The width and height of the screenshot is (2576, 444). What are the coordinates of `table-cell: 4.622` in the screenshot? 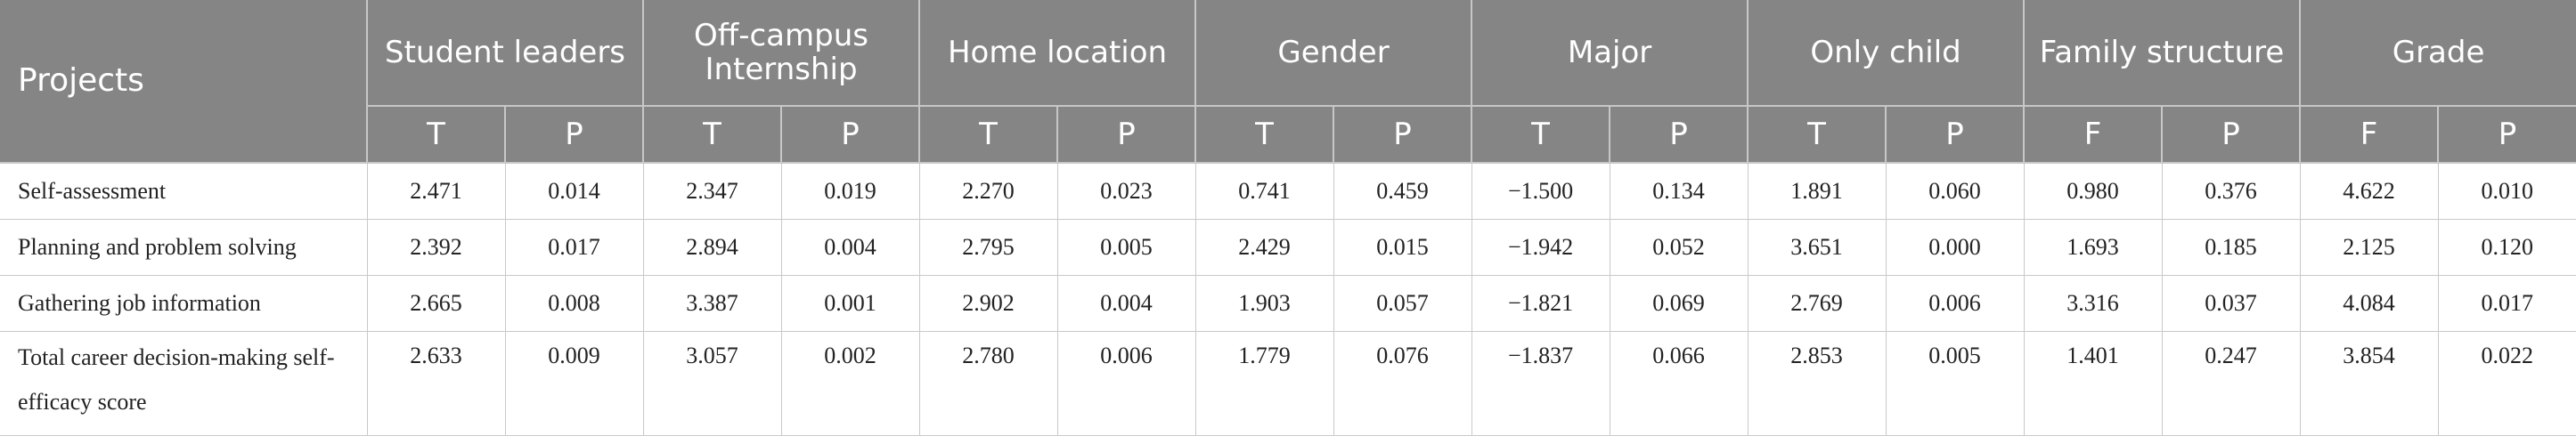 It's located at (2369, 191).